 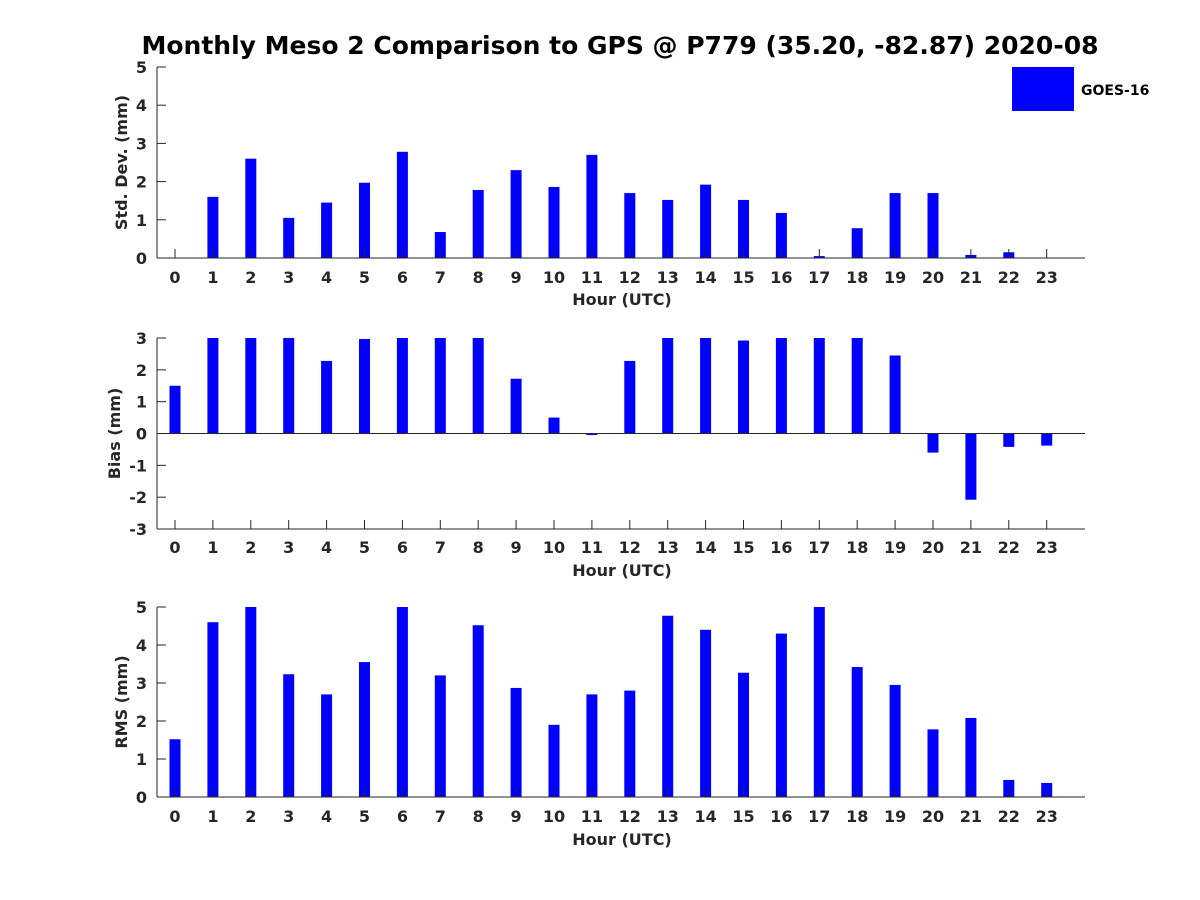 What do you see at coordinates (668, 277) in the screenshot?
I see `x-tick-label: 13` at bounding box center [668, 277].